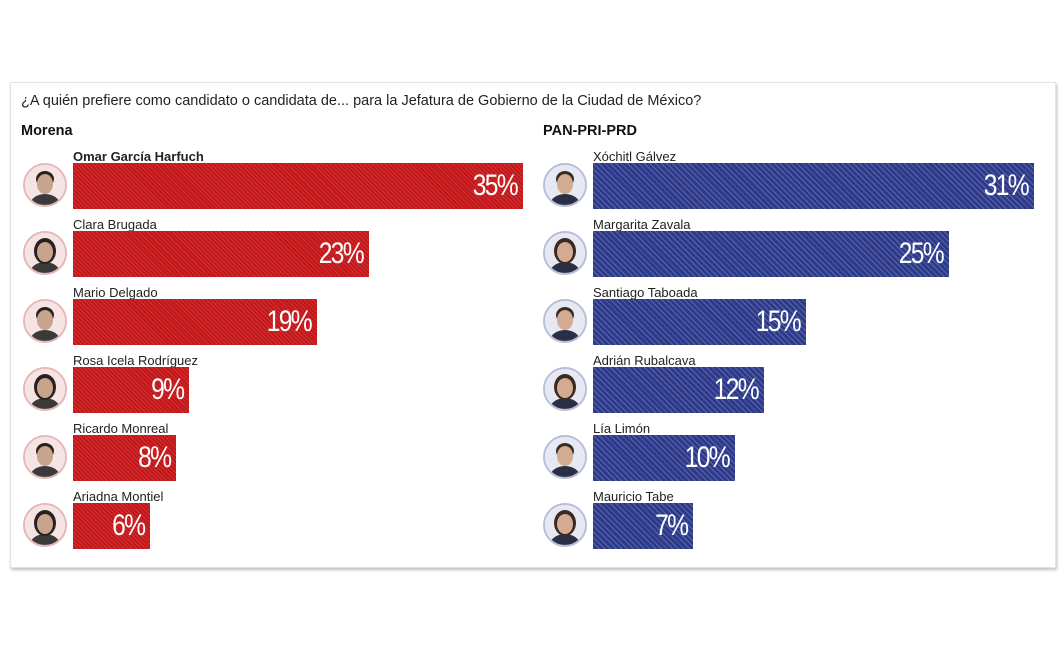 Image resolution: width=1063 pixels, height=656 pixels. Describe the element at coordinates (298, 186) in the screenshot. I see `bar-red: 35%` at that location.